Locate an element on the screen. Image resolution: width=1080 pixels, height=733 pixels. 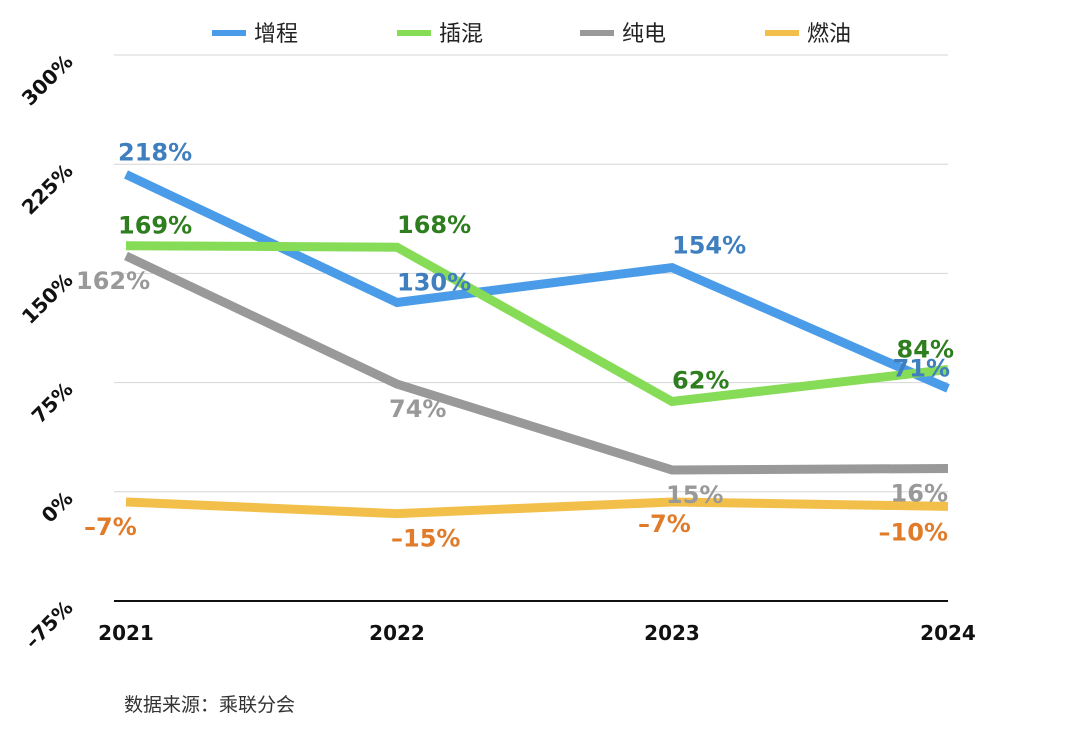
x-axis: 2021 2022 2023 2024 is located at coordinates (537, 633).